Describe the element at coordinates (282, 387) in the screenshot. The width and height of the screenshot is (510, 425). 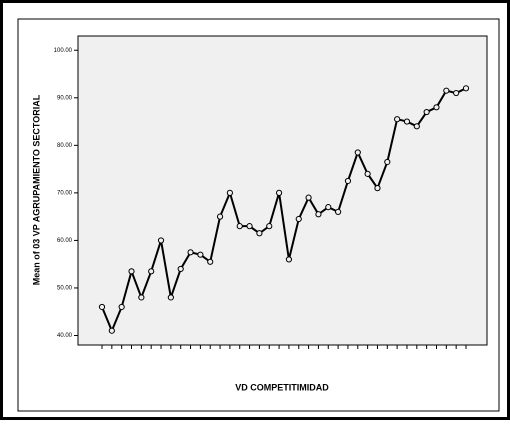
I see `x-axis-title: VD COMPETITIMIDAD` at that location.